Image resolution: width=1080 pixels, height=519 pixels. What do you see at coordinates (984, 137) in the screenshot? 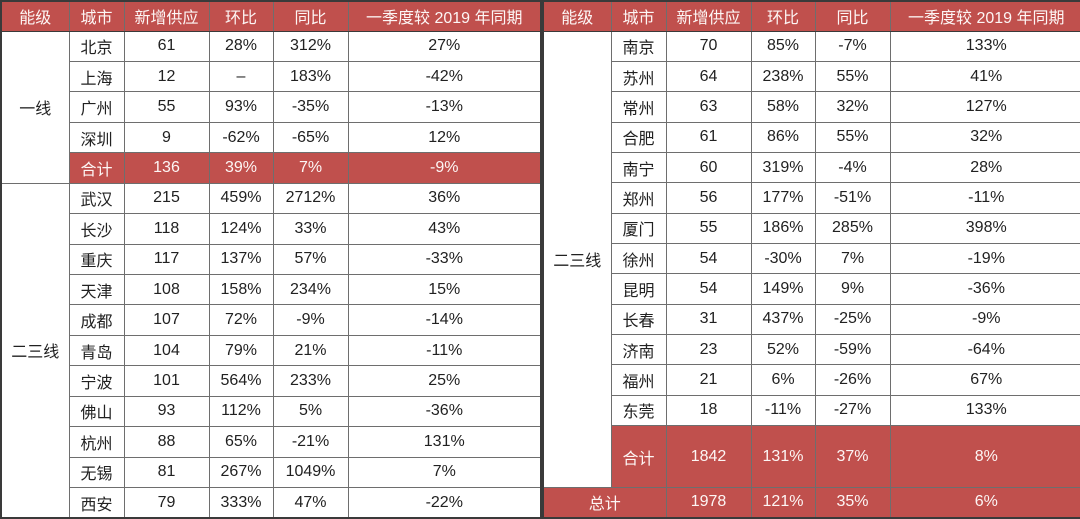
I see `vs2019-cell: 32%` at bounding box center [984, 137].